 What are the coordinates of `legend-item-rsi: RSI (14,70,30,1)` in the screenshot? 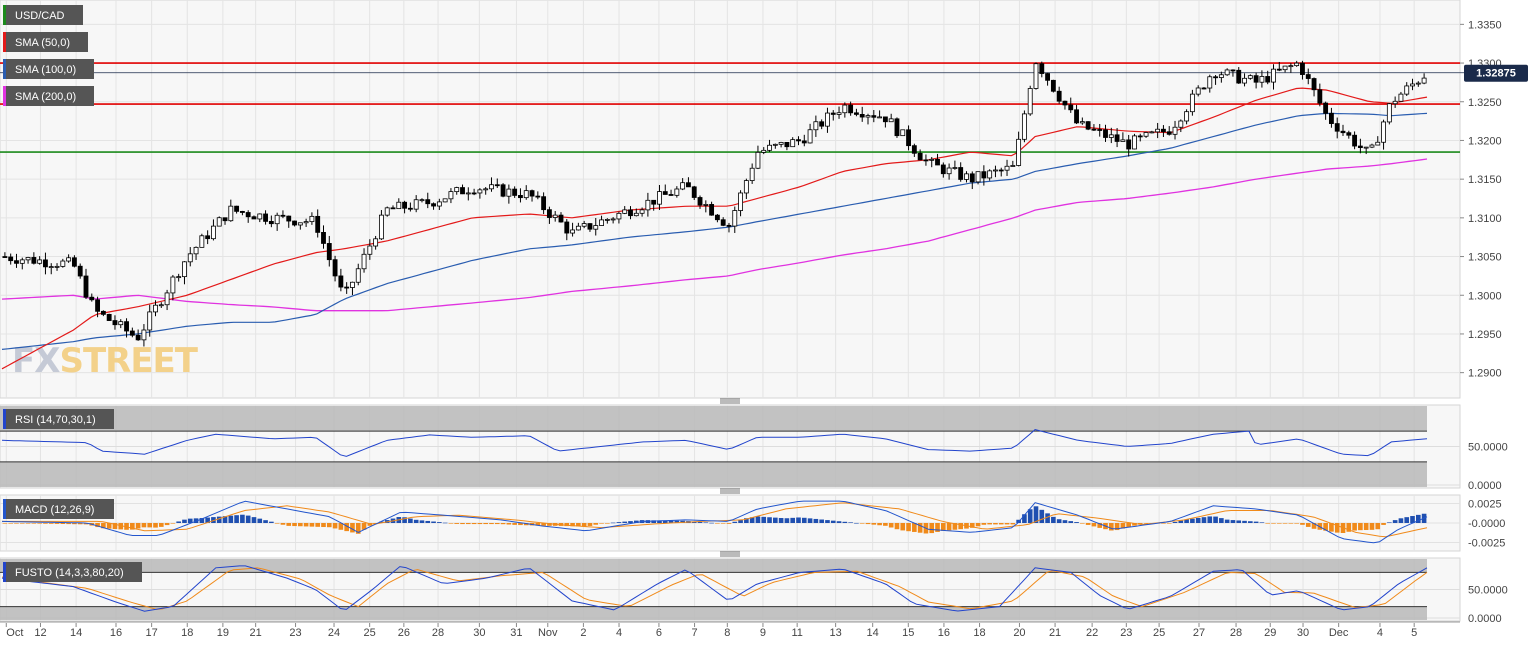 It's located at (58, 419).